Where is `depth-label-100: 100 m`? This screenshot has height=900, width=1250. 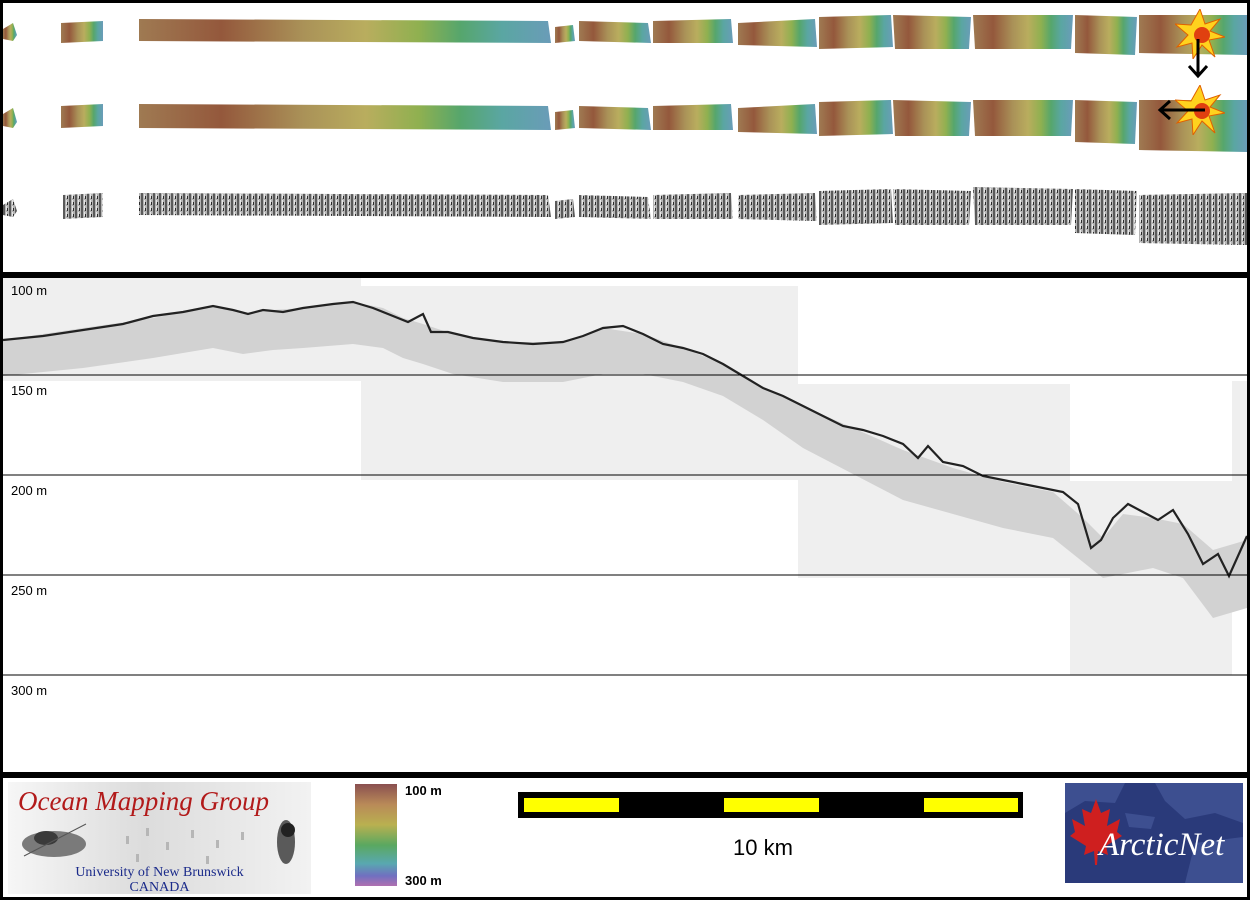 depth-label-100: 100 m is located at coordinates (29, 290).